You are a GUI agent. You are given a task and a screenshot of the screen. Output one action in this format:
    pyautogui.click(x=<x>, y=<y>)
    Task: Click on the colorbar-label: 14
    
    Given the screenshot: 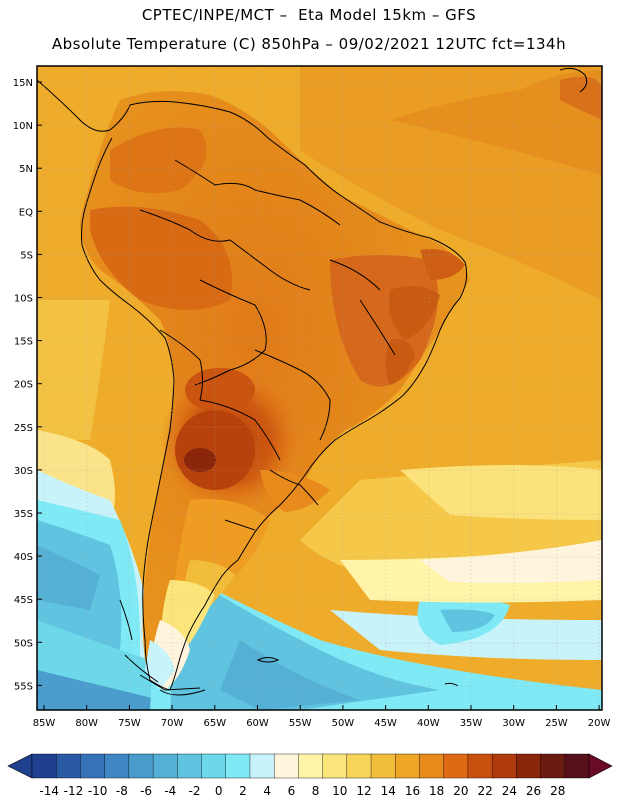 What is the action you would take?
    pyautogui.click(x=388, y=791)
    